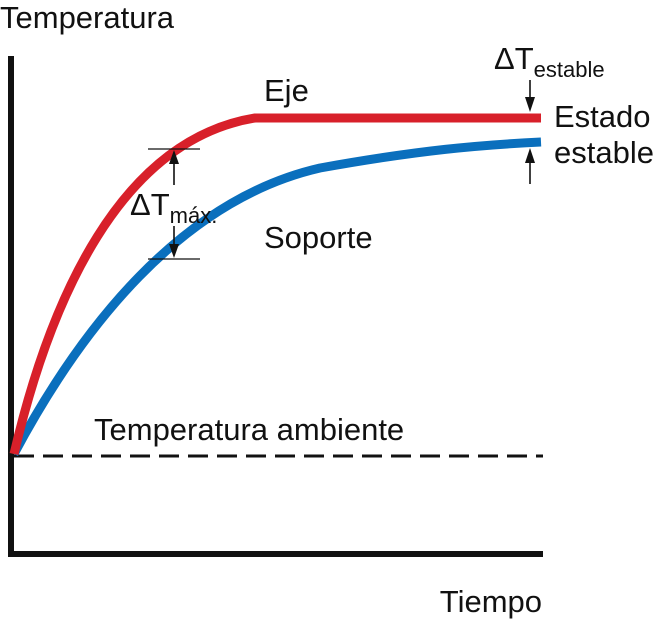 The image size is (672, 625). Describe the element at coordinates (150, 204) in the screenshot. I see `delta-max-symbol: ΔT` at that location.